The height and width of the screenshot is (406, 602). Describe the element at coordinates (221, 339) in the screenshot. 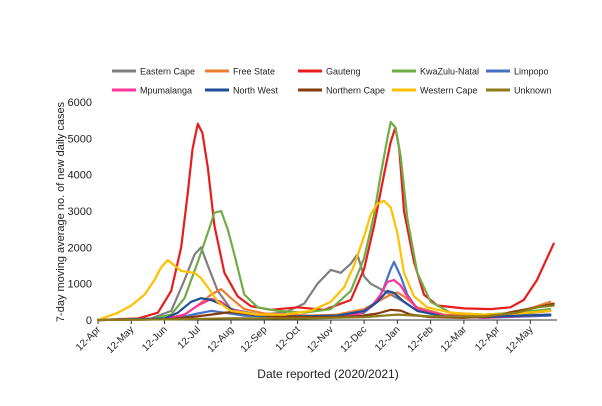

I see `x-tick-label: 12-Aug` at that location.